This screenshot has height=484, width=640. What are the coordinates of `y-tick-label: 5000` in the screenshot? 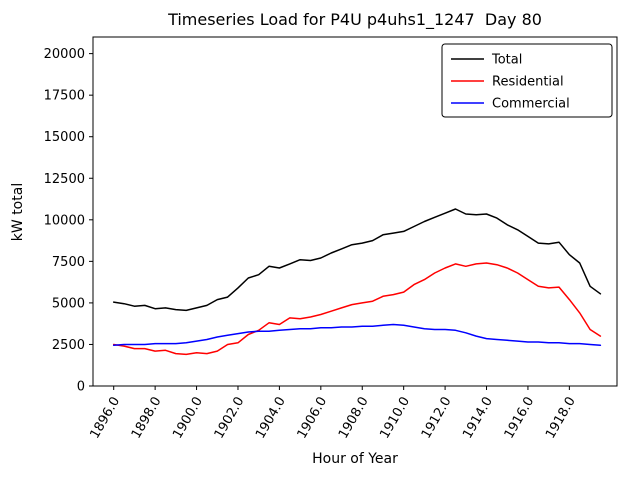 It's located at (68, 303).